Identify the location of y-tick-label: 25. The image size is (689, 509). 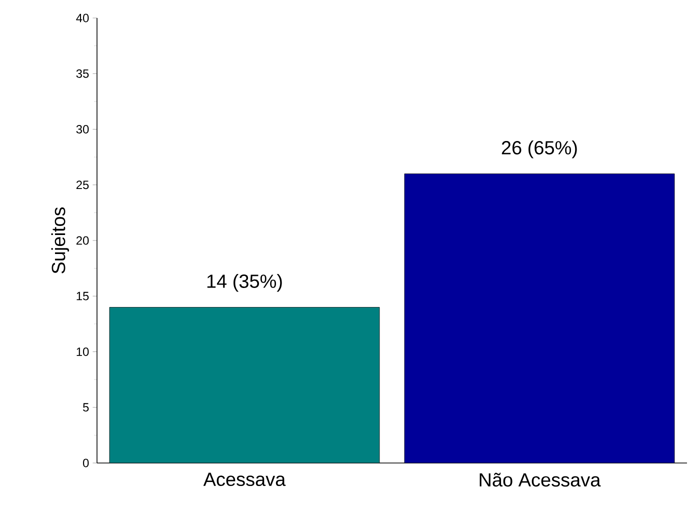
(82, 185).